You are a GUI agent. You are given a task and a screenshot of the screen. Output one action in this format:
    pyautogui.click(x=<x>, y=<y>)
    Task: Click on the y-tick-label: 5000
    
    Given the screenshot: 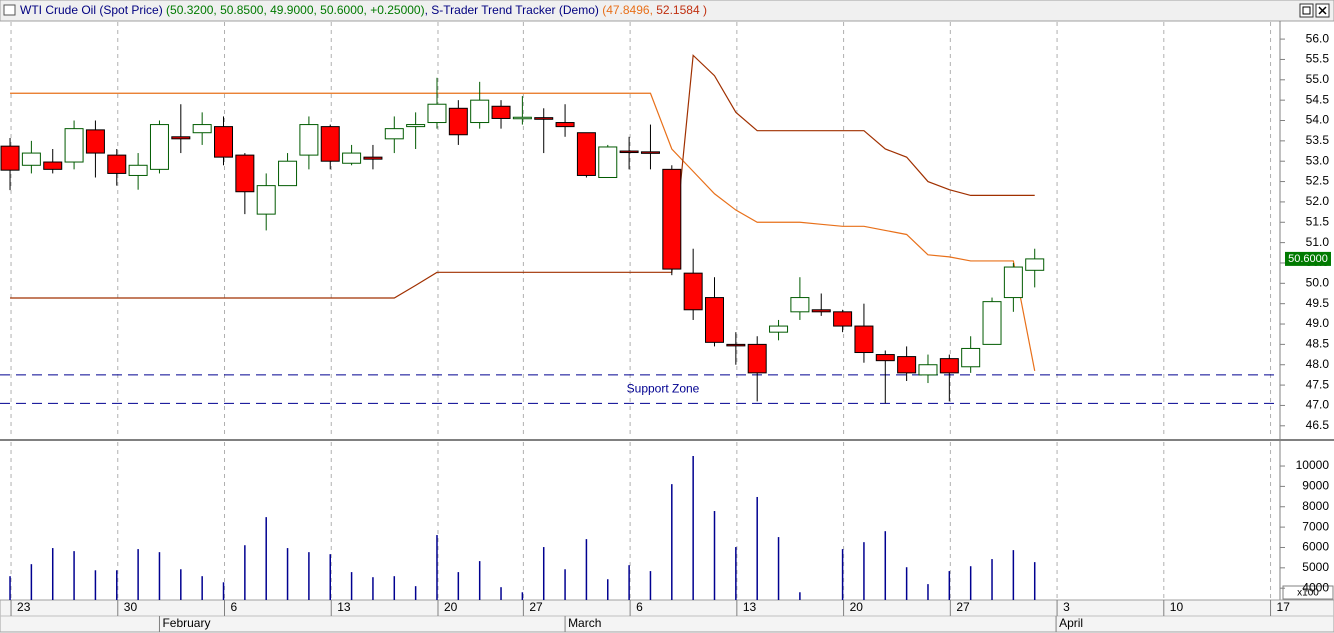 What is the action you would take?
    pyautogui.click(x=1315, y=567)
    